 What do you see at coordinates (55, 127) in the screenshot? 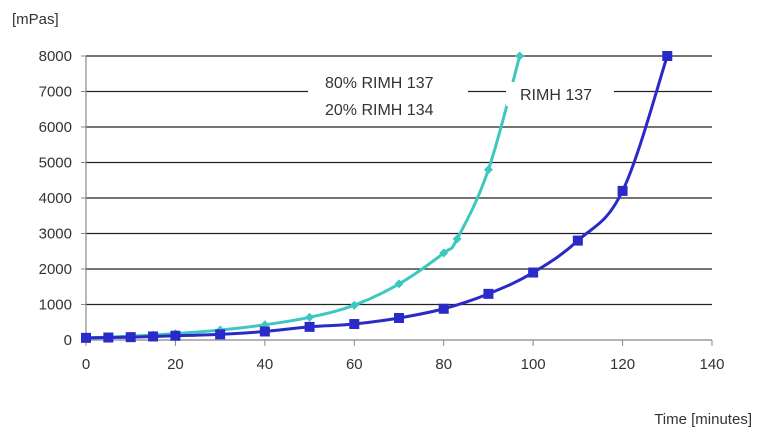
I see `y-tick-label: 6000` at bounding box center [55, 127].